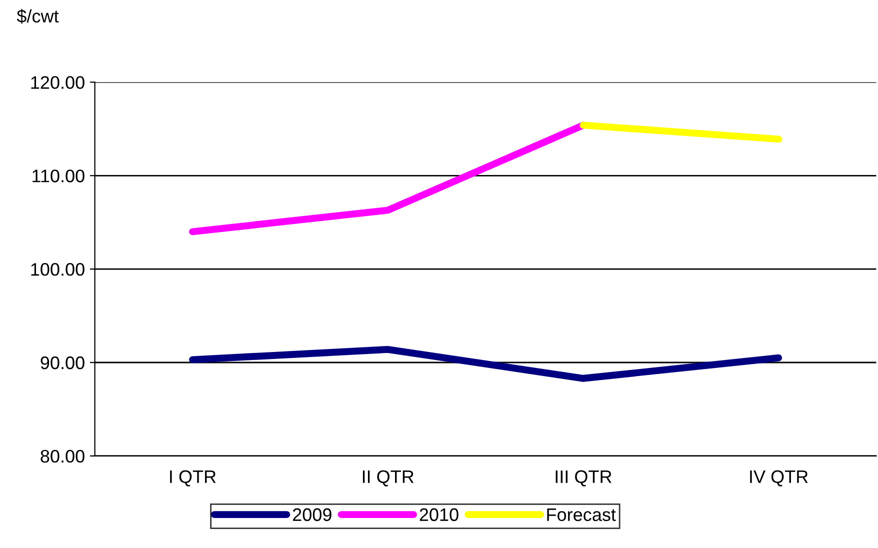 The image size is (878, 548). I want to click on y-axis-title: $/cwt, so click(37, 16).